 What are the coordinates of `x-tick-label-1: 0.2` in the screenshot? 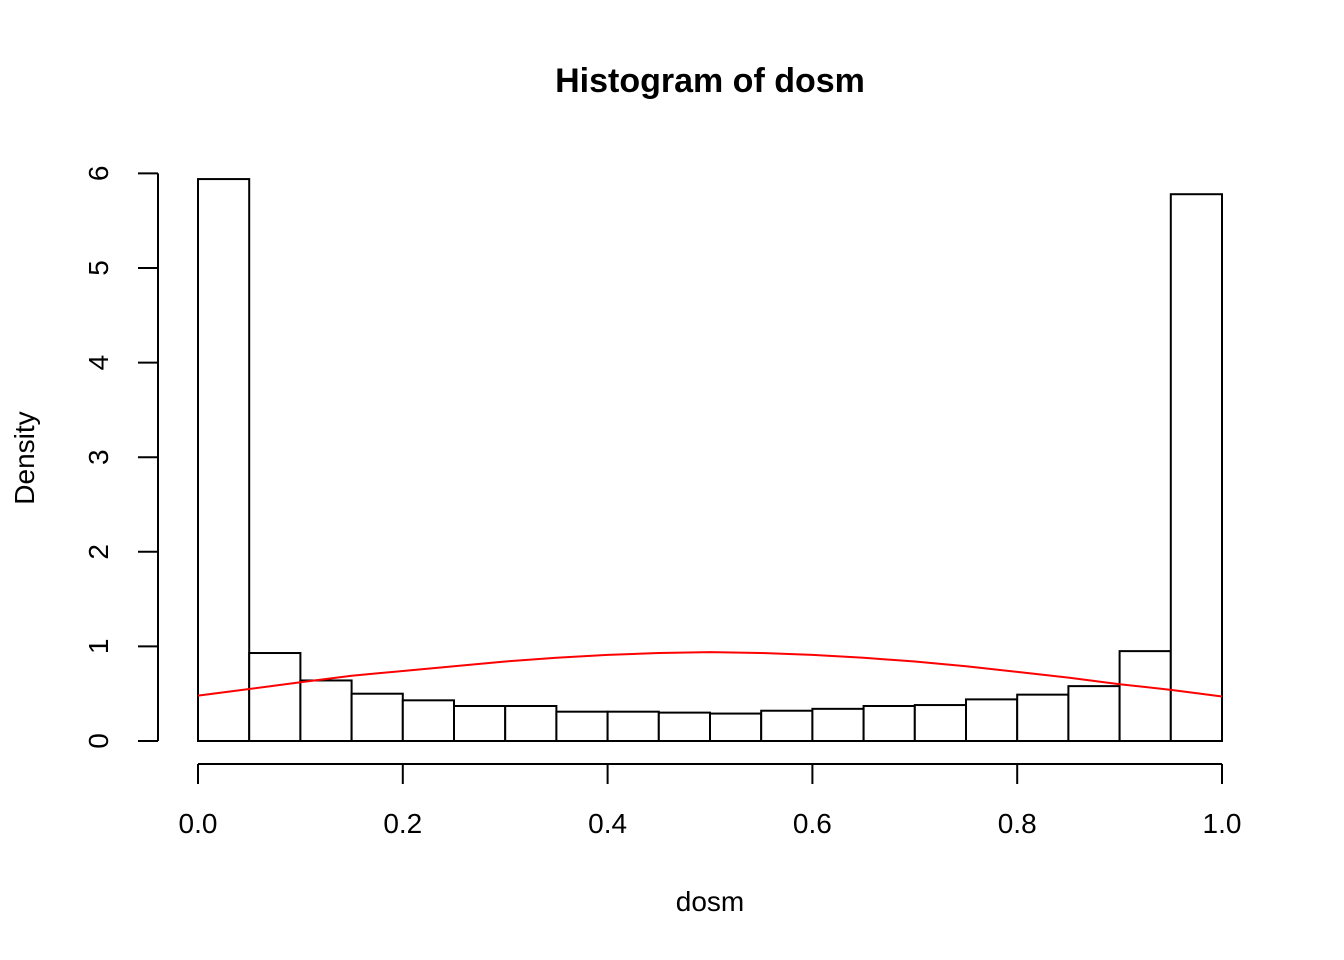 It's located at (402, 823).